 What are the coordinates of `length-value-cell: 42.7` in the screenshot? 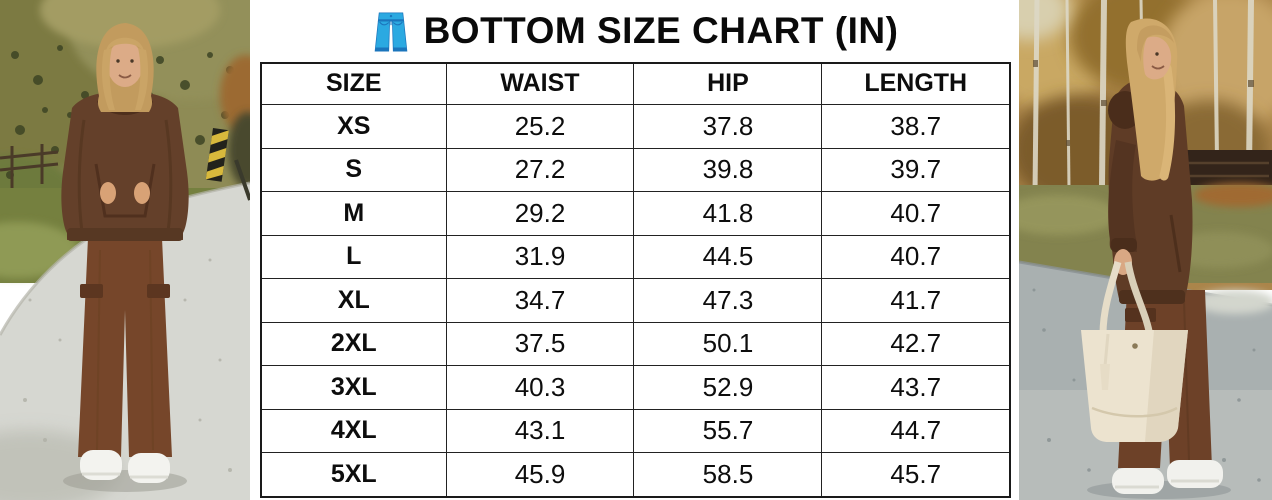 It's located at (916, 344).